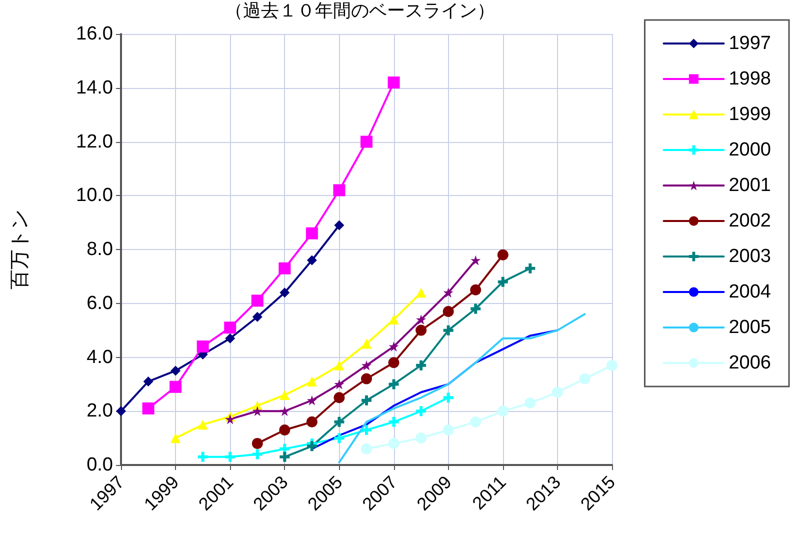  I want to click on y-tick-label: 4.0, so click(99, 357).